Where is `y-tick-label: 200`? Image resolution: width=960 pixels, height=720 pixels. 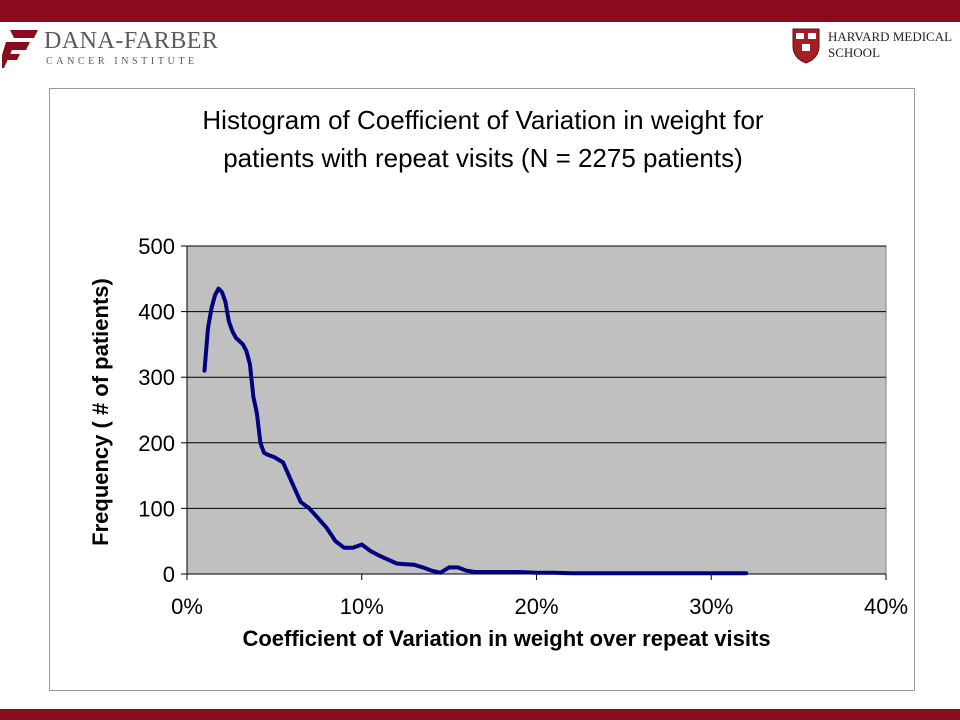
y-tick-label: 200 is located at coordinates (156, 443).